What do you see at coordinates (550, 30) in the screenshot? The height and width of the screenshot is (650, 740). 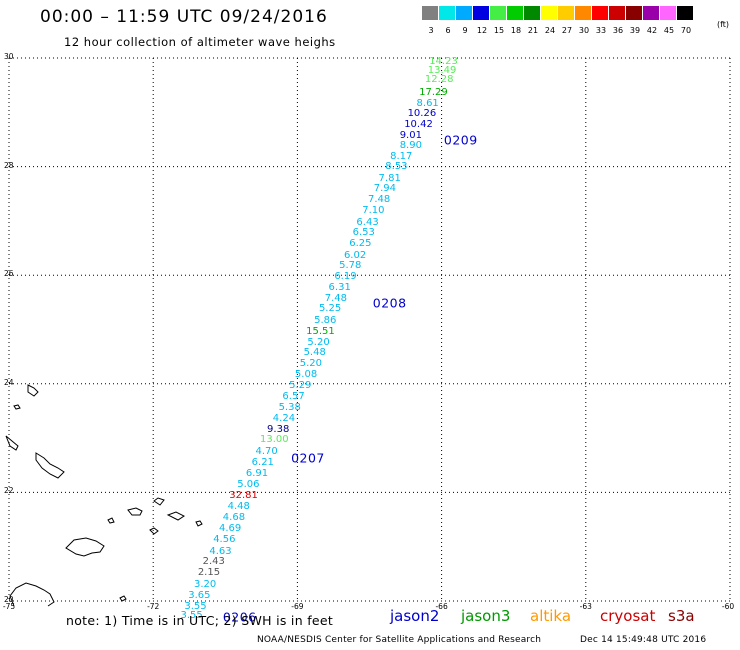 I see `color-scale-label: 24` at bounding box center [550, 30].